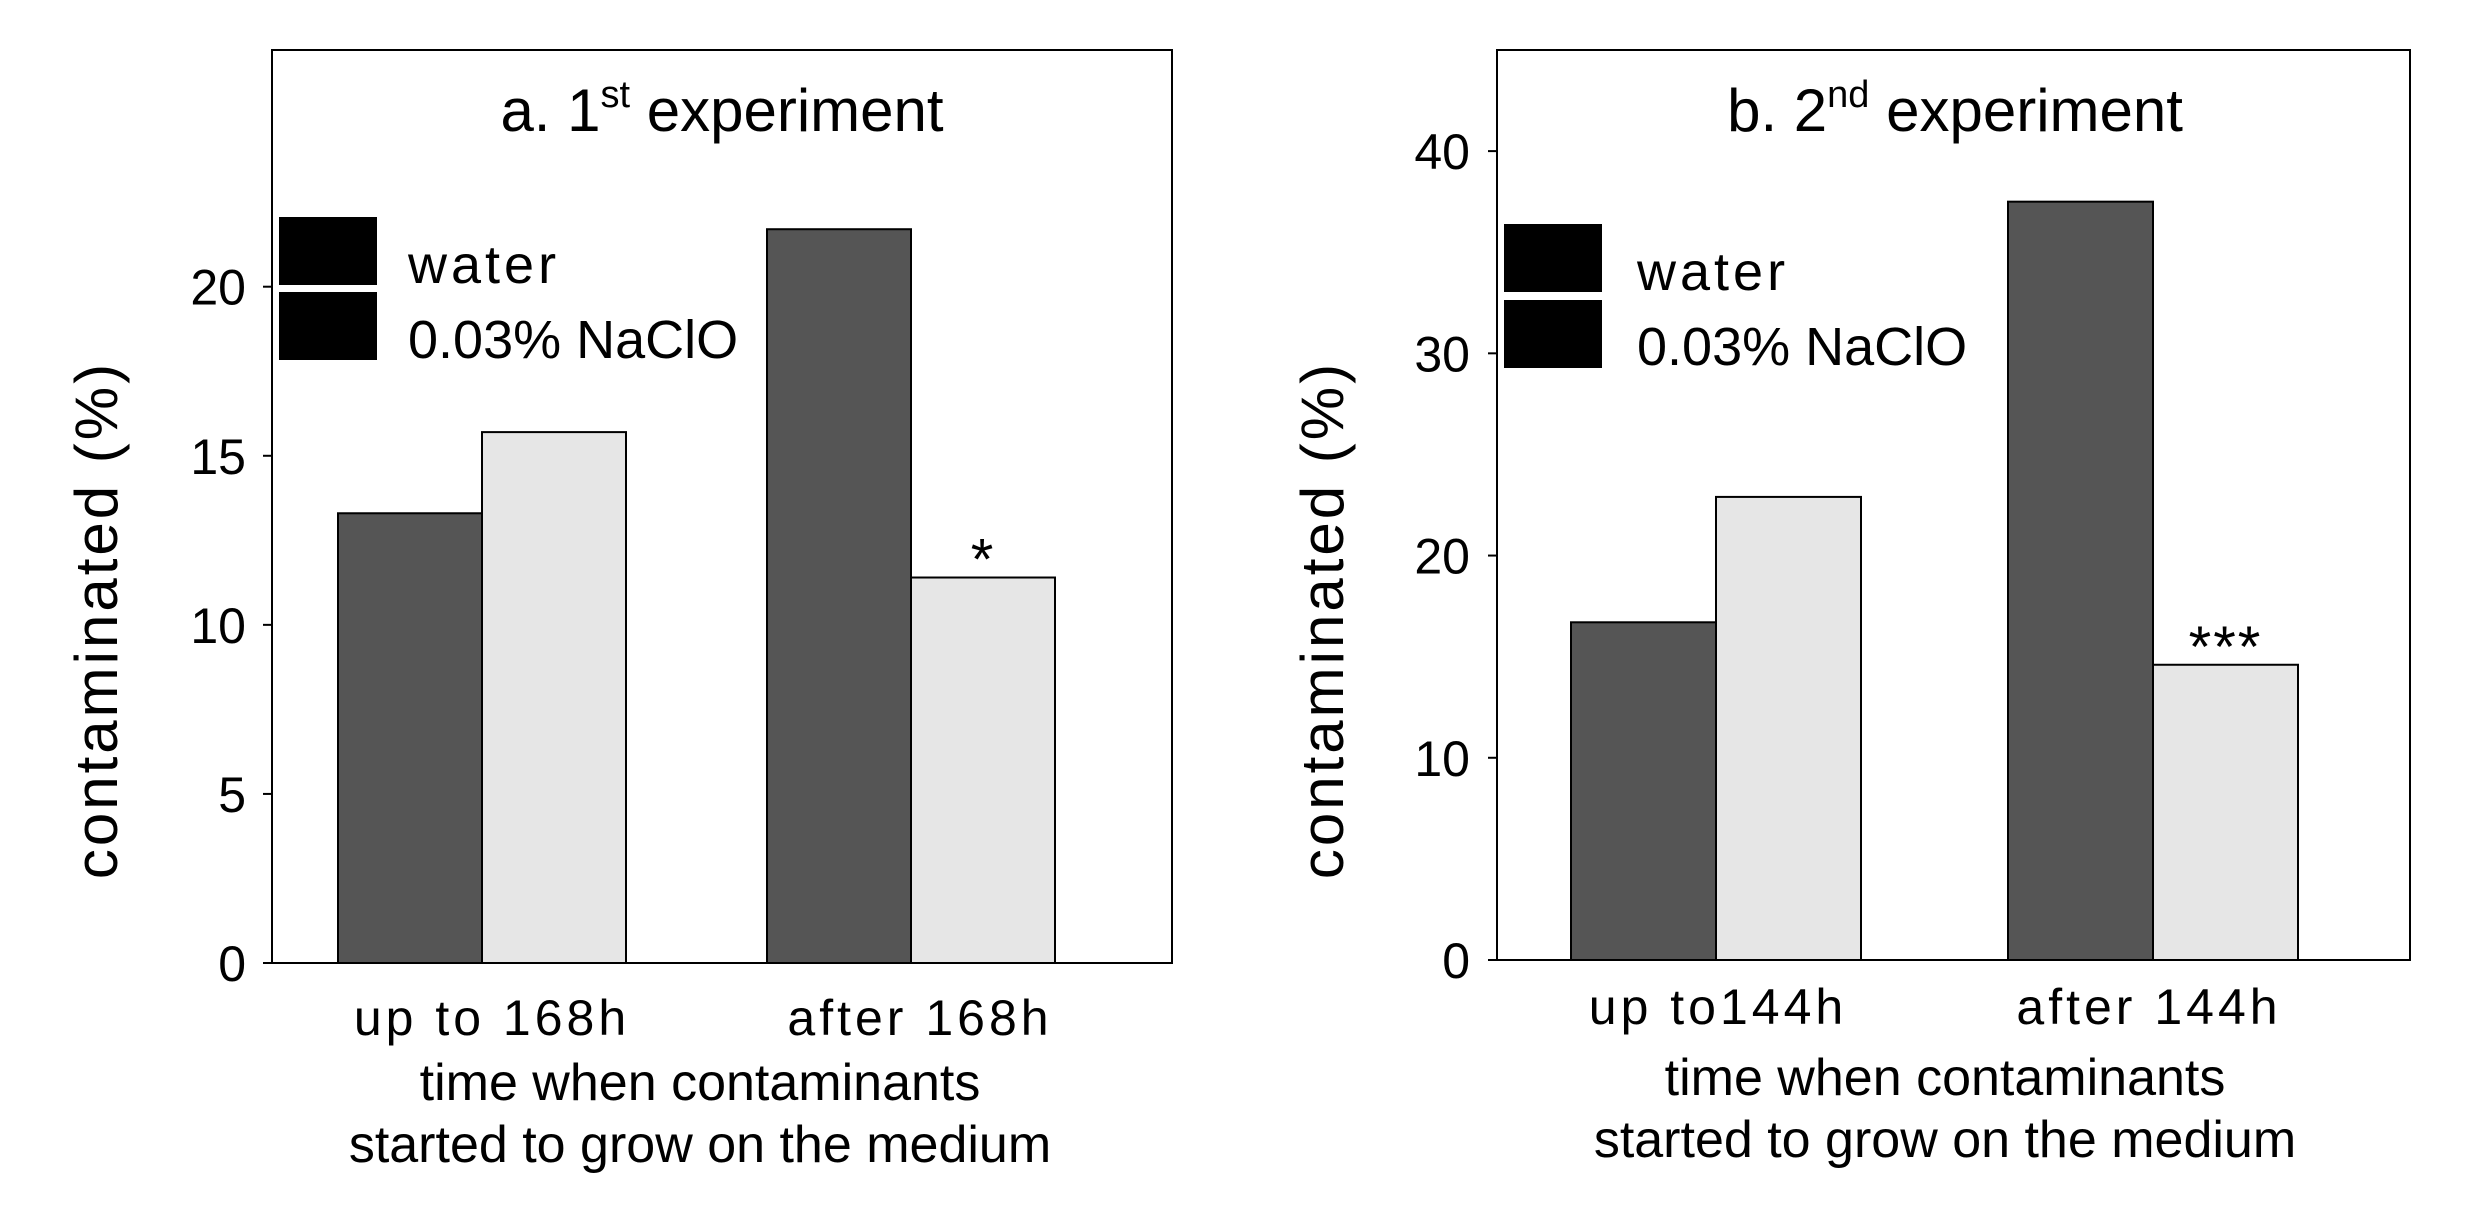 The height and width of the screenshot is (1208, 2473). Describe the element at coordinates (218, 457) in the screenshot. I see `y-tick-label: 15` at that location.